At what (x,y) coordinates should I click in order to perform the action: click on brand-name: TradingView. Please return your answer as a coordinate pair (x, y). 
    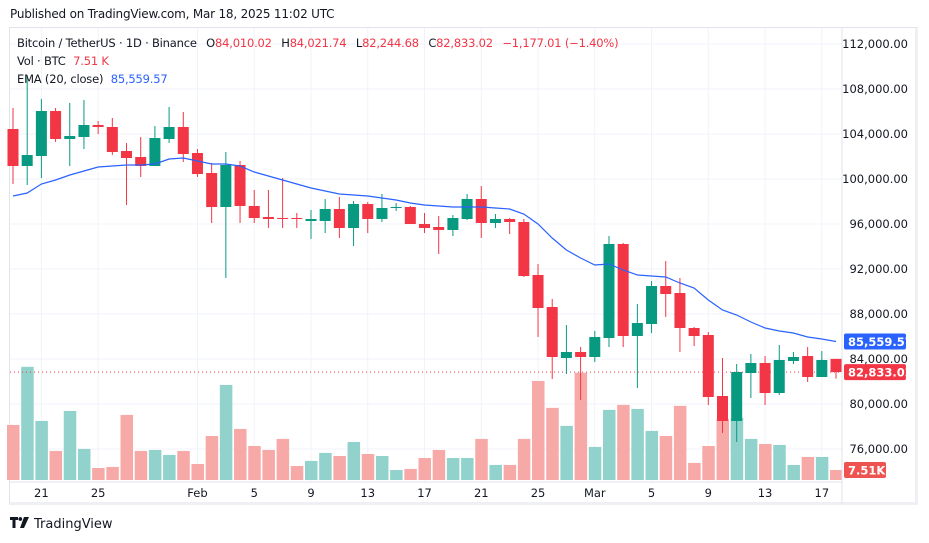
    Looking at the image, I should click on (73, 524).